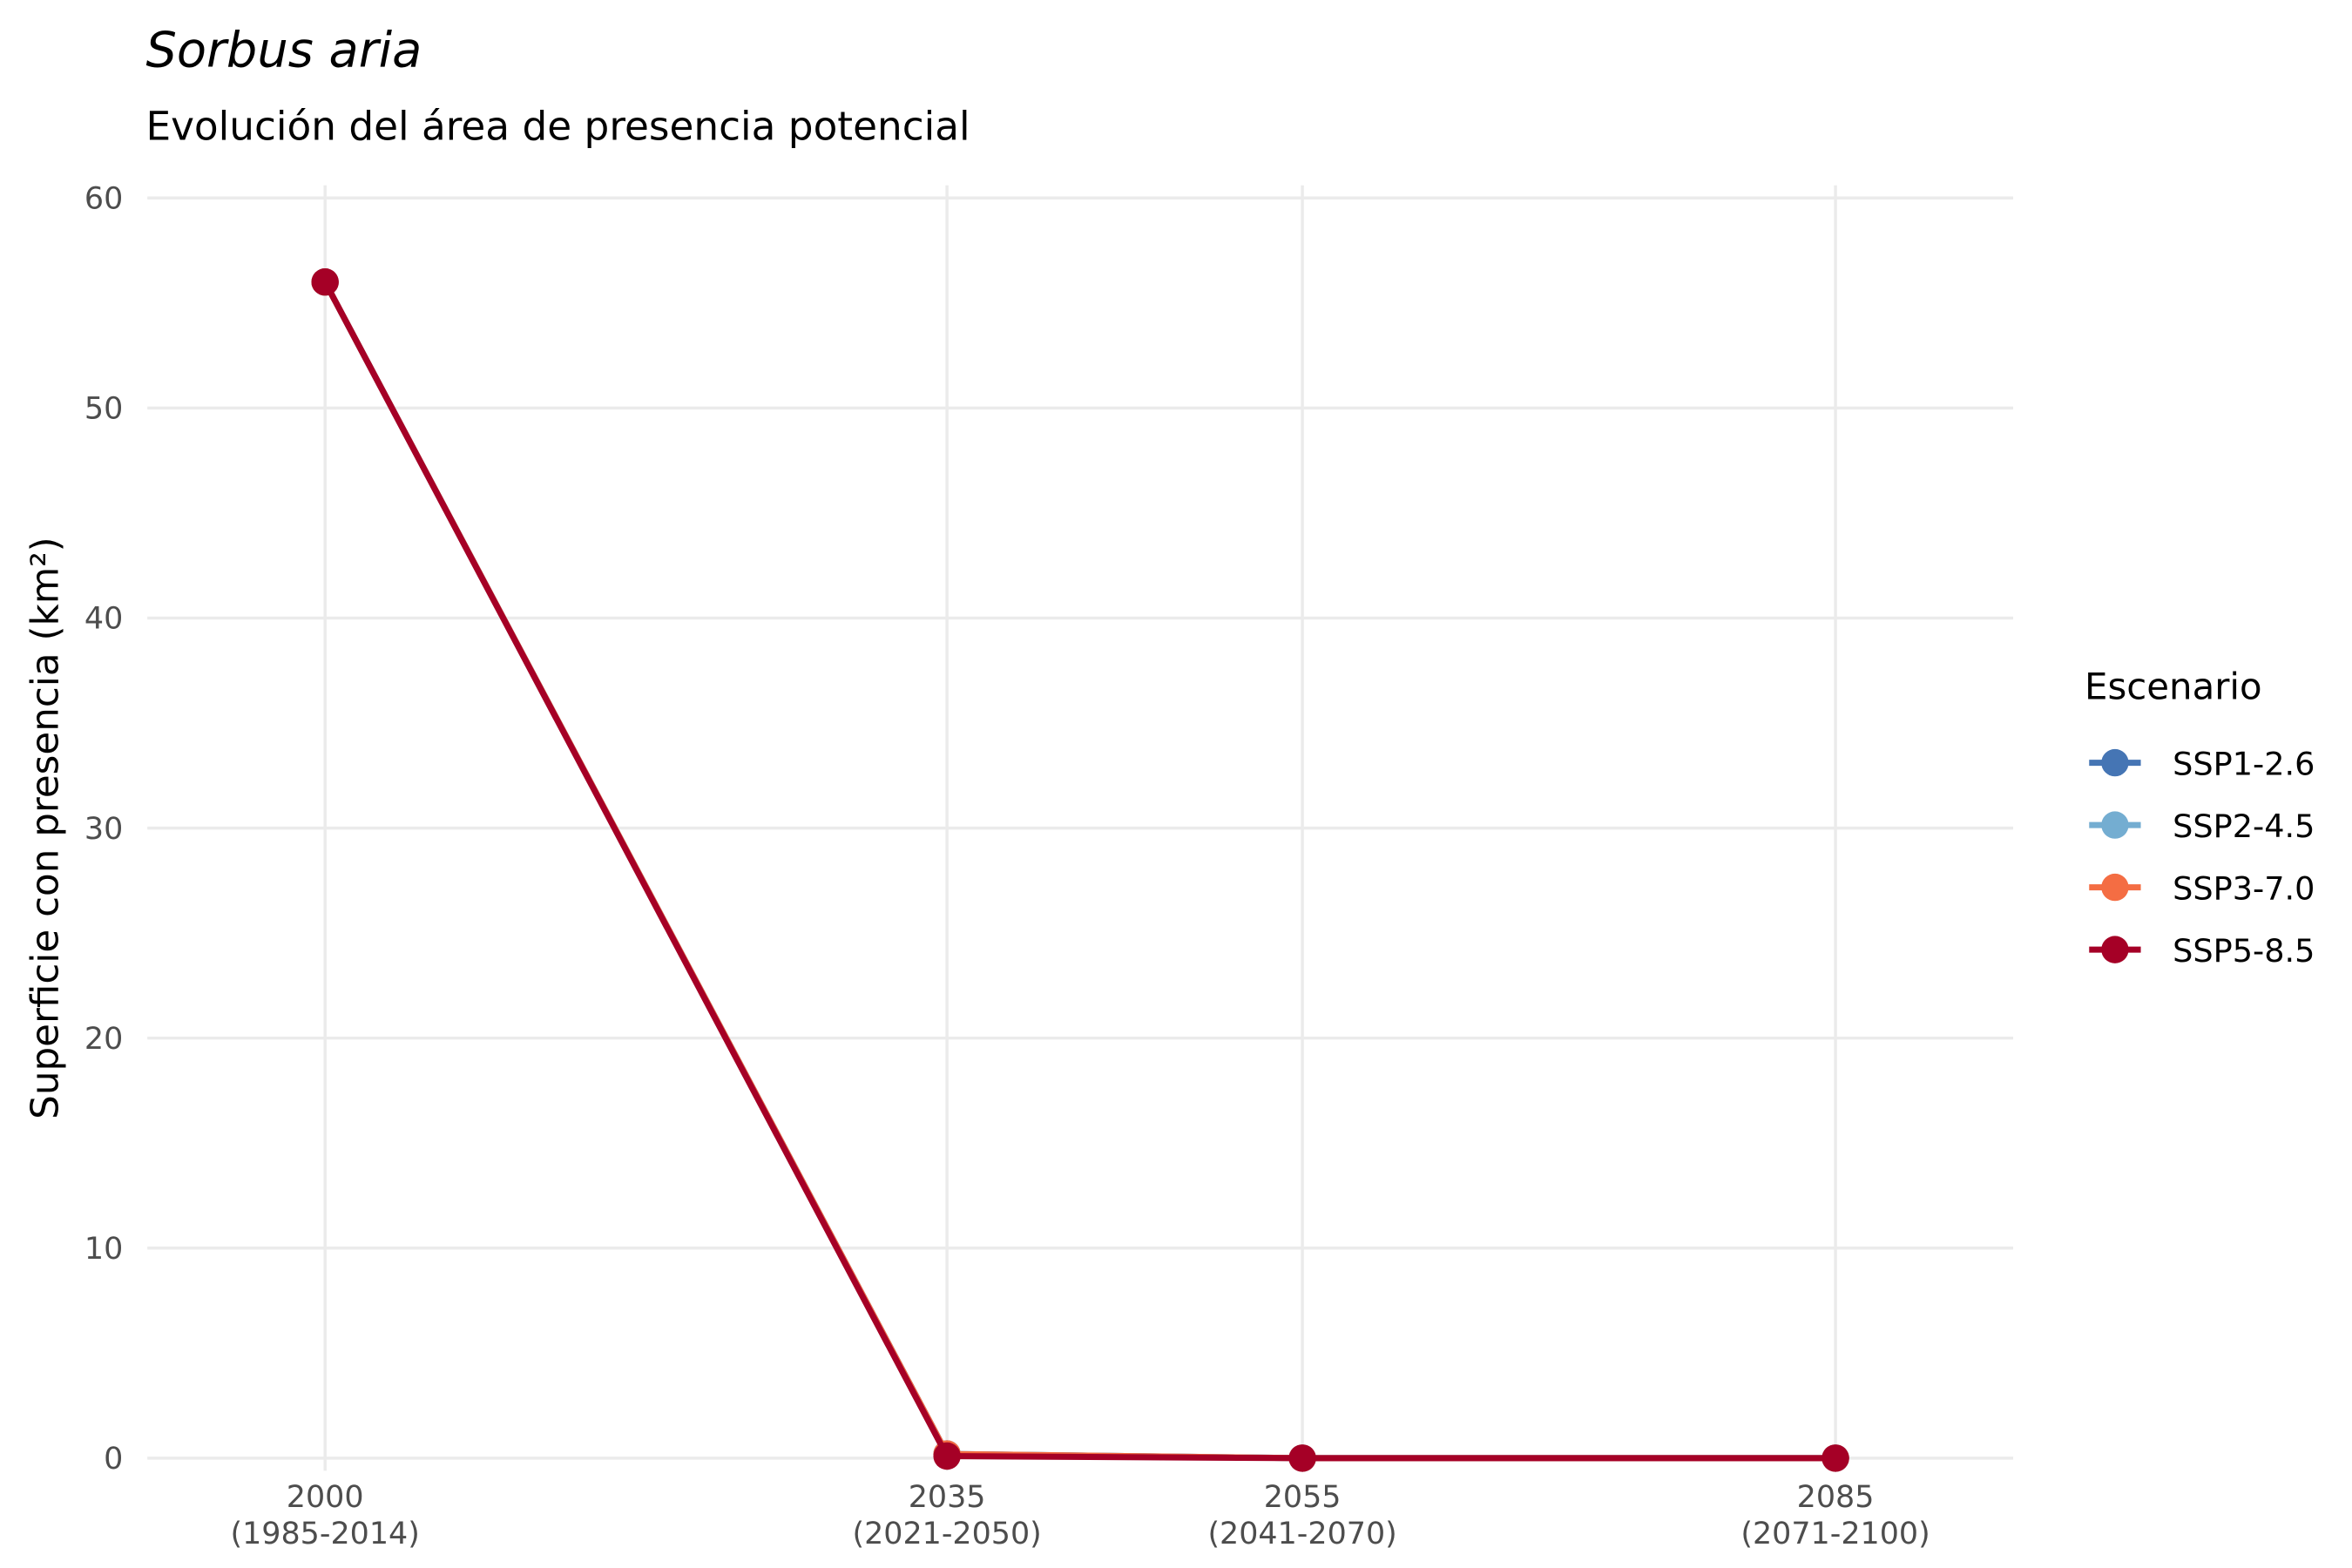 Image resolution: width=2352 pixels, height=1568 pixels. What do you see at coordinates (2244, 889) in the screenshot?
I see `legend-label: SSP3-7.0` at bounding box center [2244, 889].